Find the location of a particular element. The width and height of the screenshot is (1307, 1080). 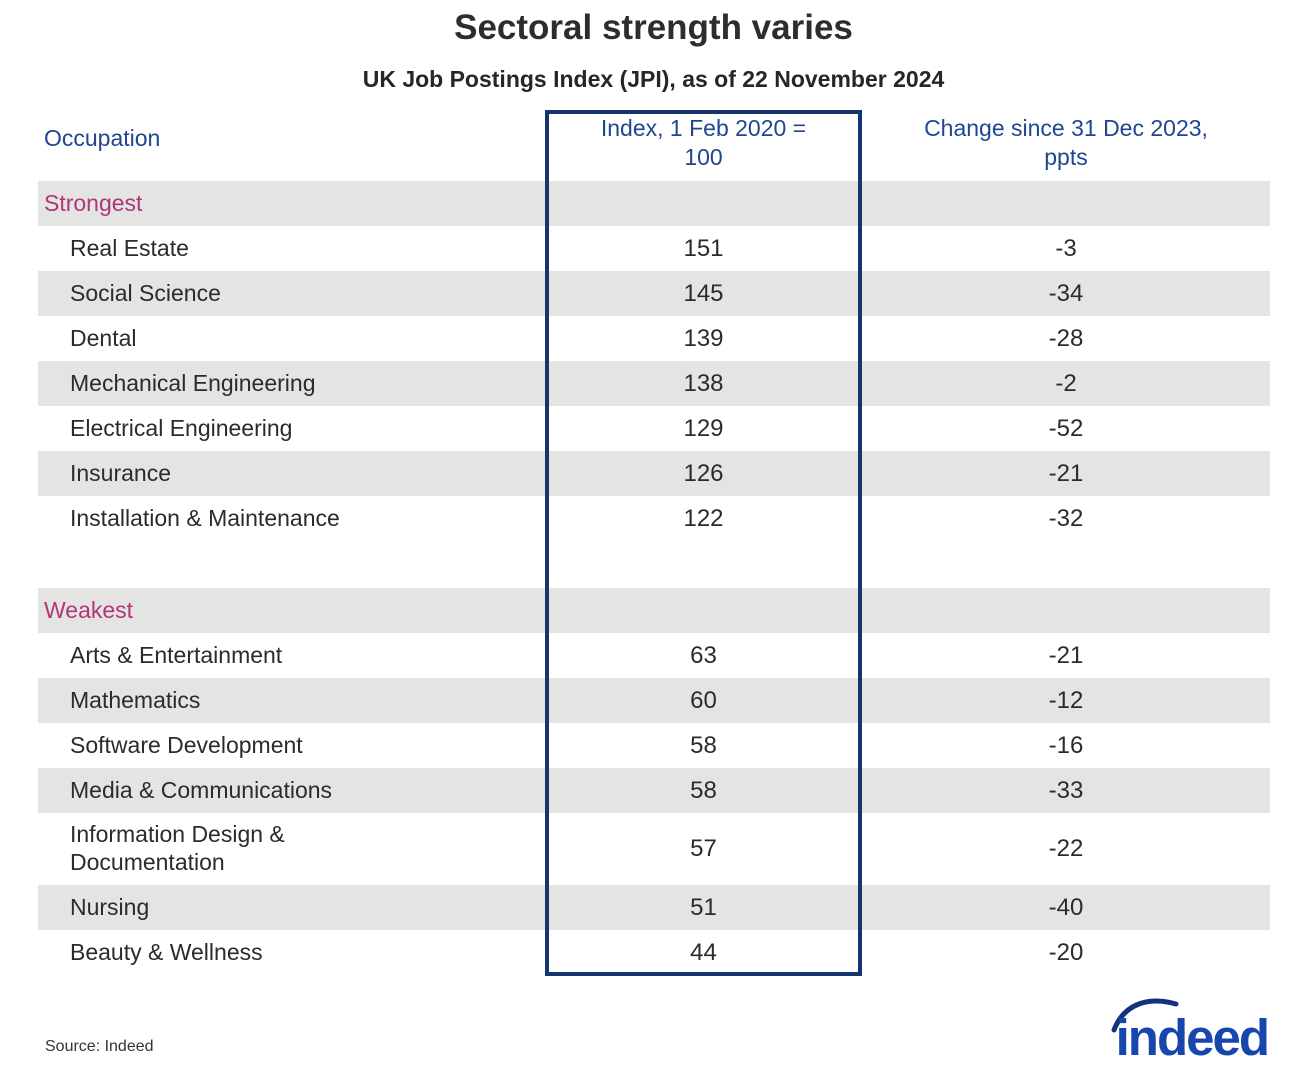

column-header-change-line1: Change since 31 Dec 2023, is located at coordinates (1066, 128).